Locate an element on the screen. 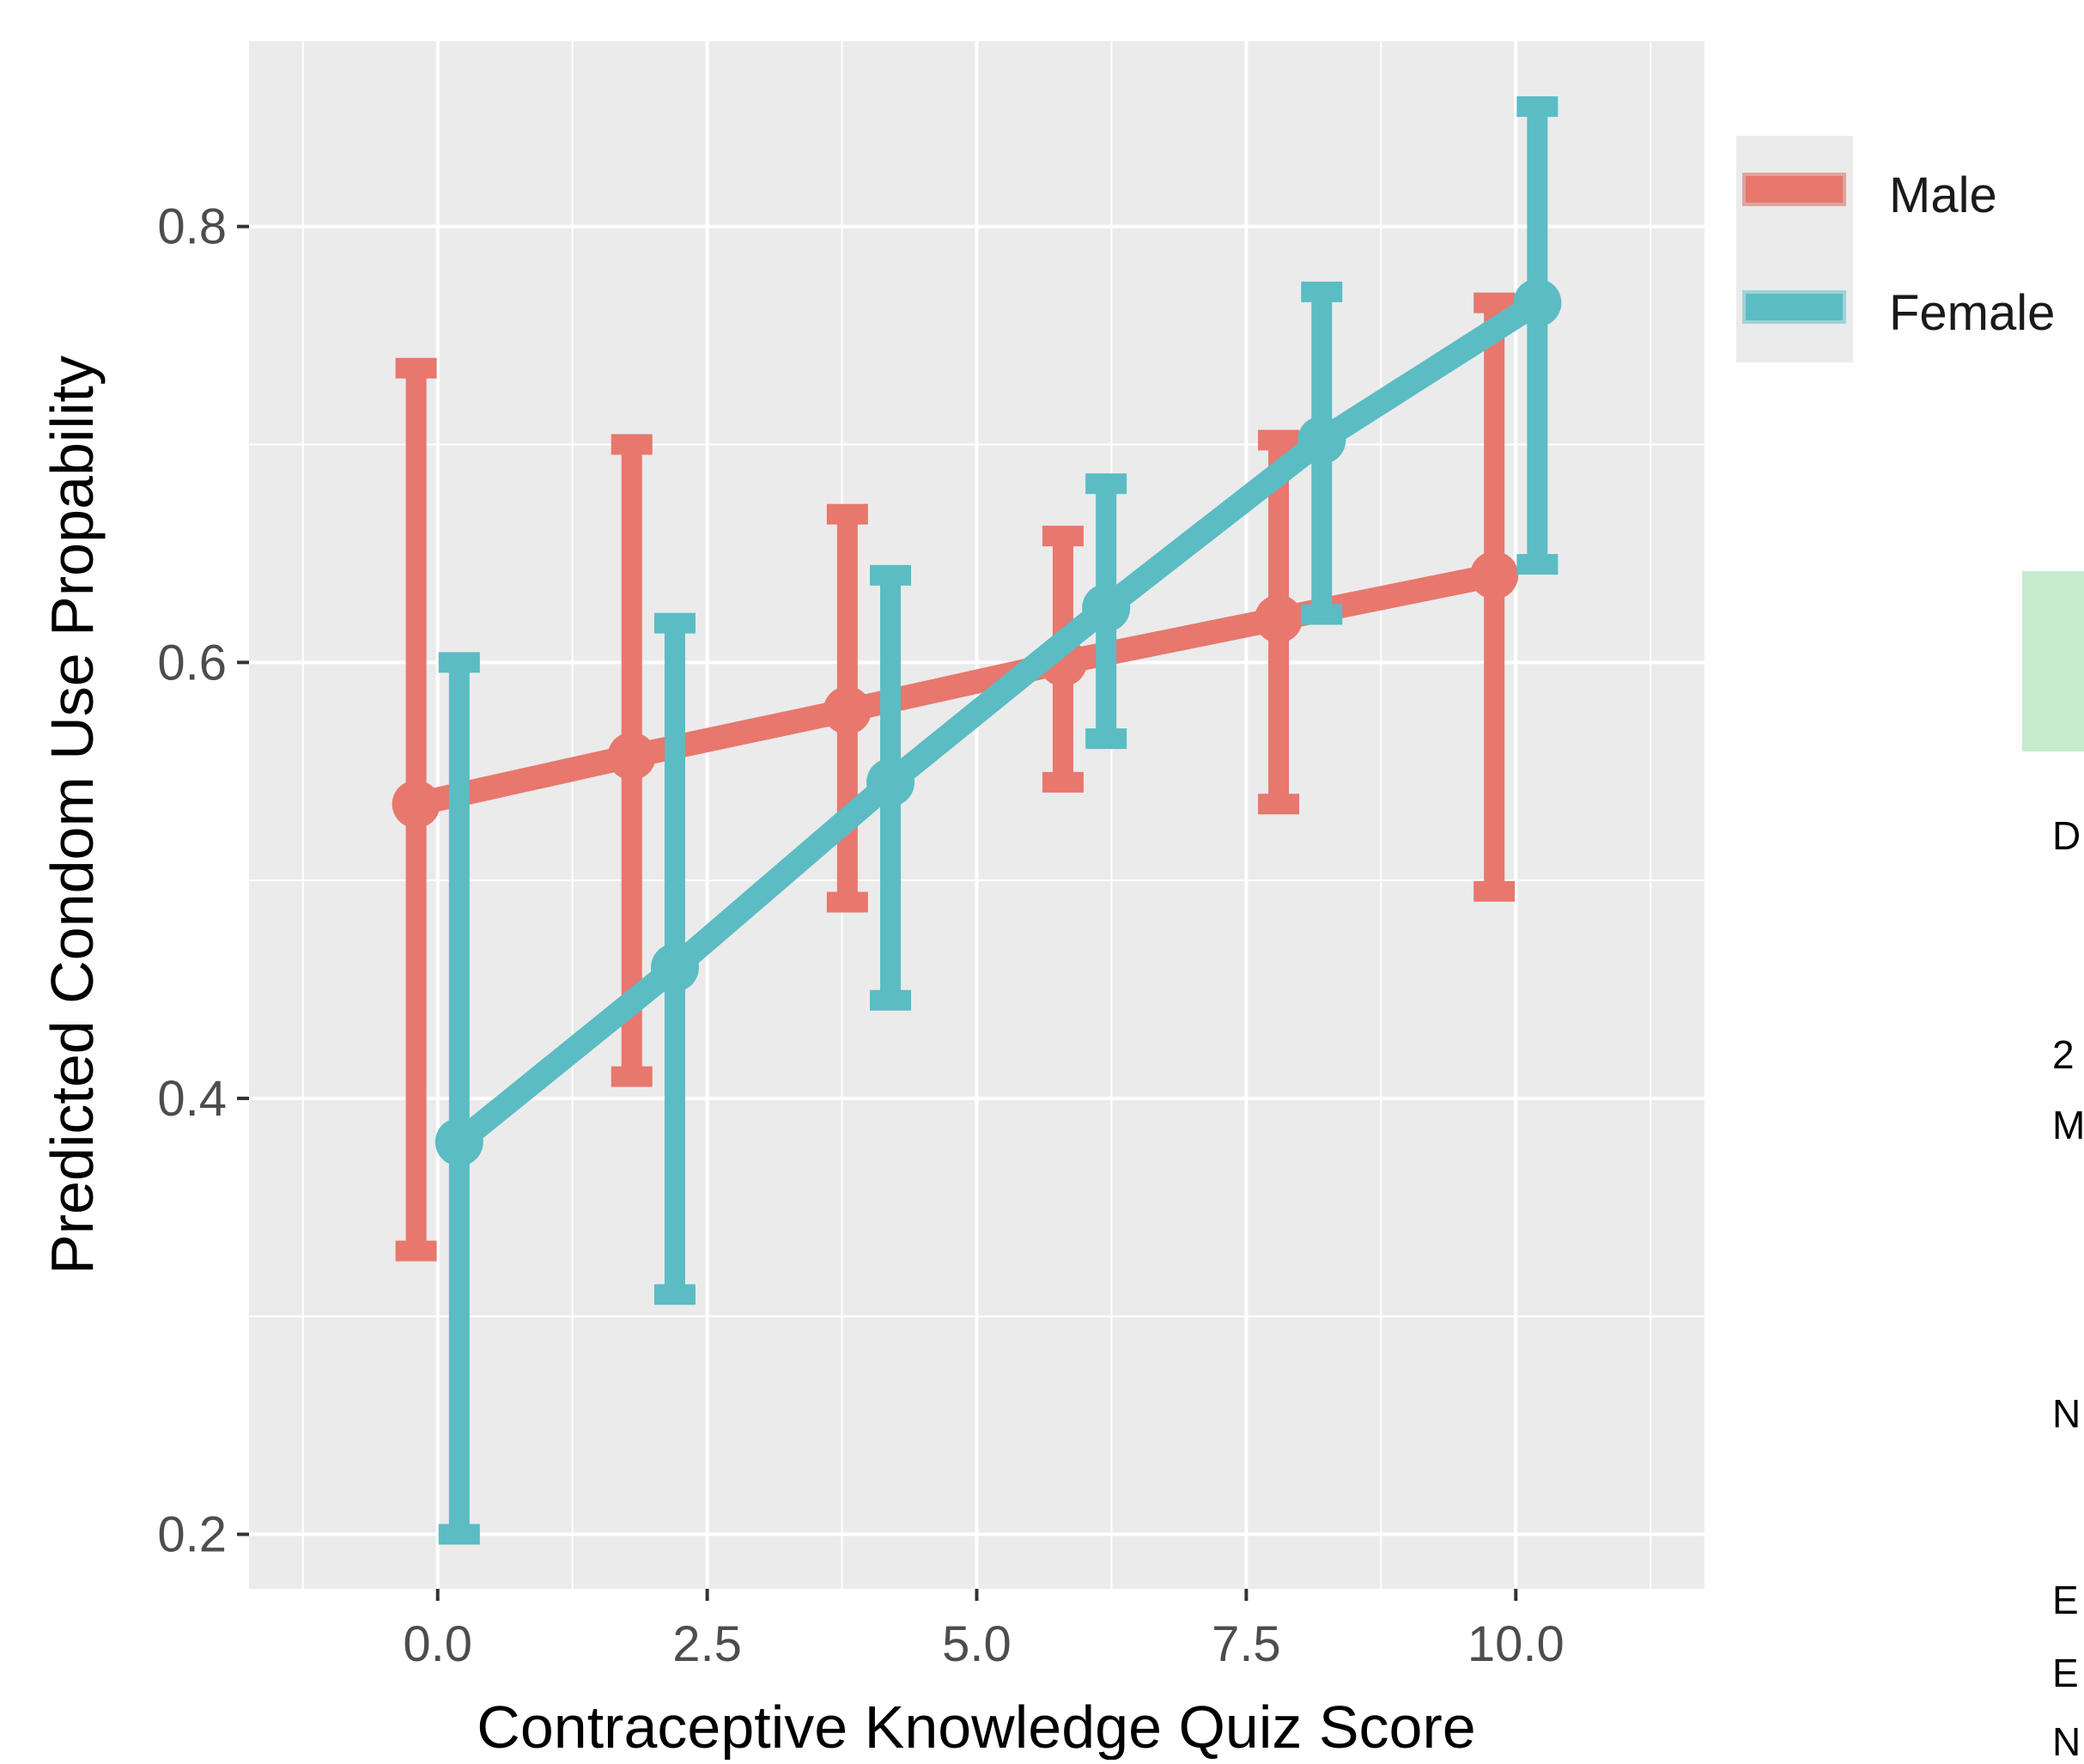 The width and height of the screenshot is (2084, 1764). x-tick-label: 0.0 is located at coordinates (437, 1644).